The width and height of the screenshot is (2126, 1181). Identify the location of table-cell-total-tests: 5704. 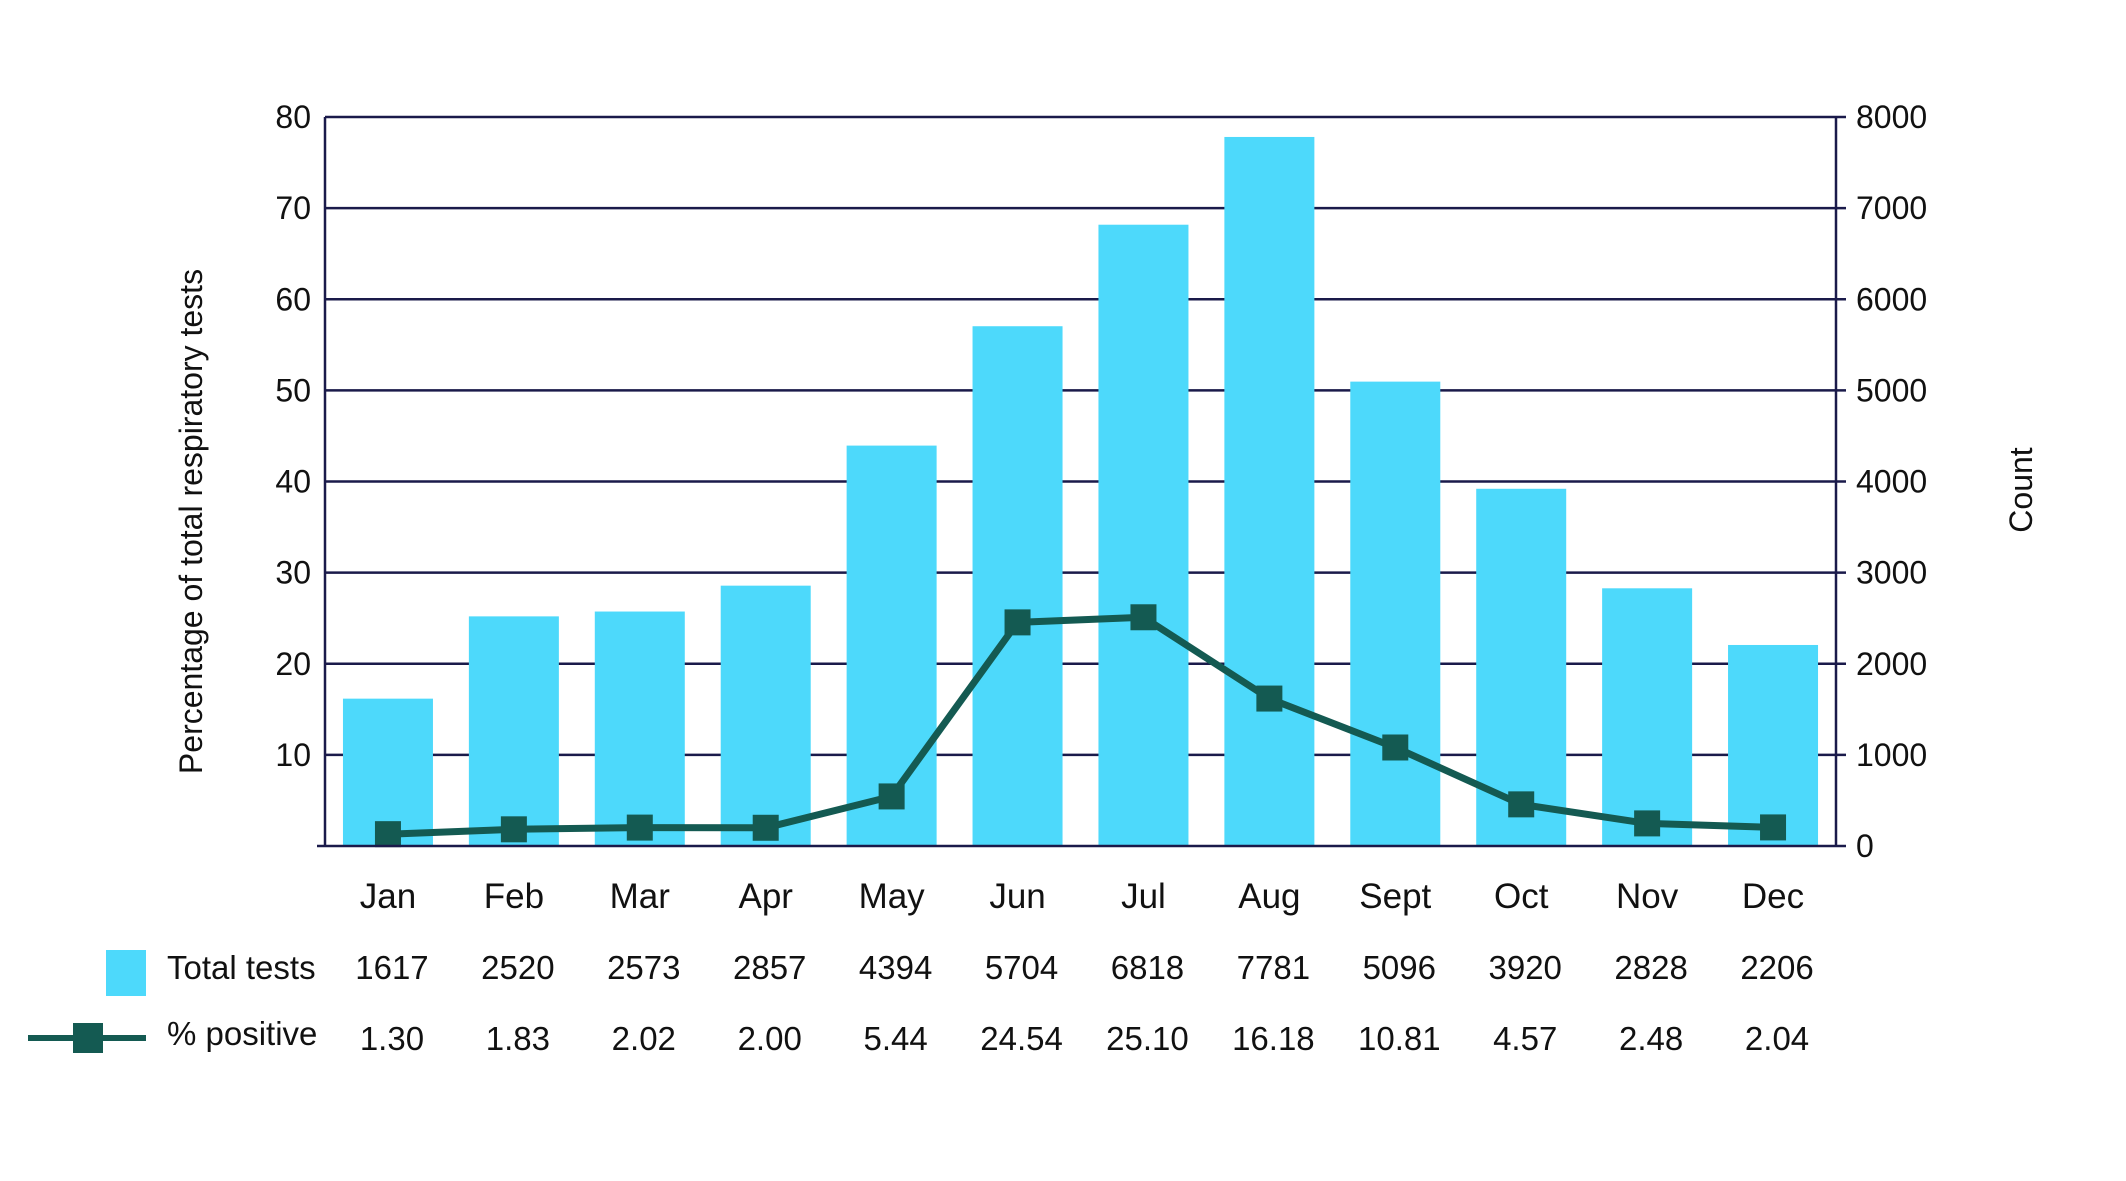
(1021, 967).